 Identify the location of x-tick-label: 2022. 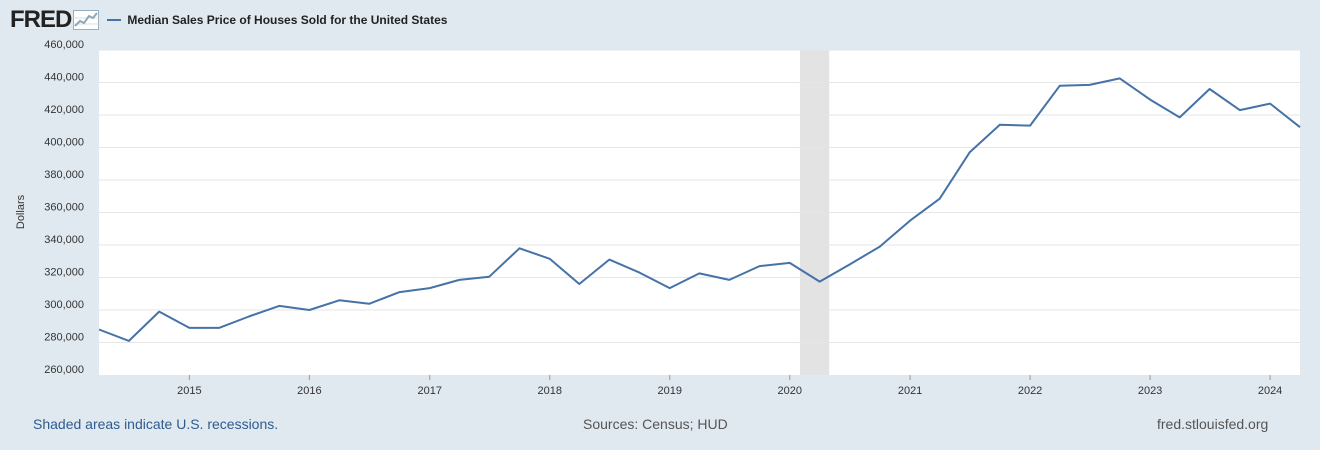
(1030, 391).